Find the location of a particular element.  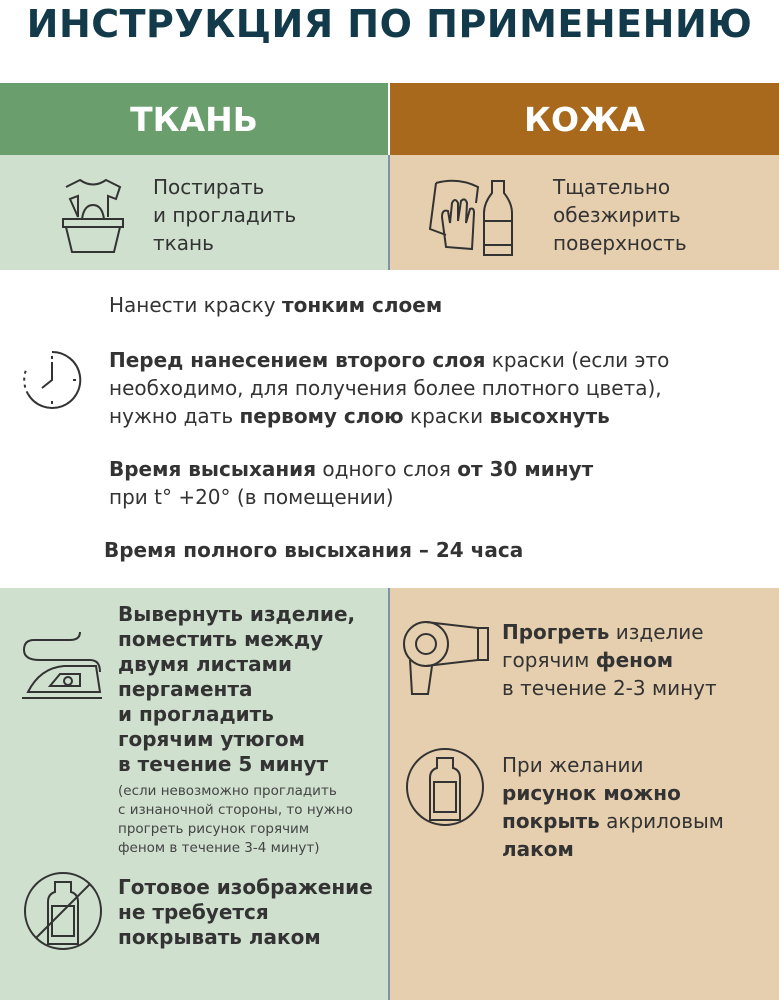

text: одного слоя is located at coordinates (387, 469).